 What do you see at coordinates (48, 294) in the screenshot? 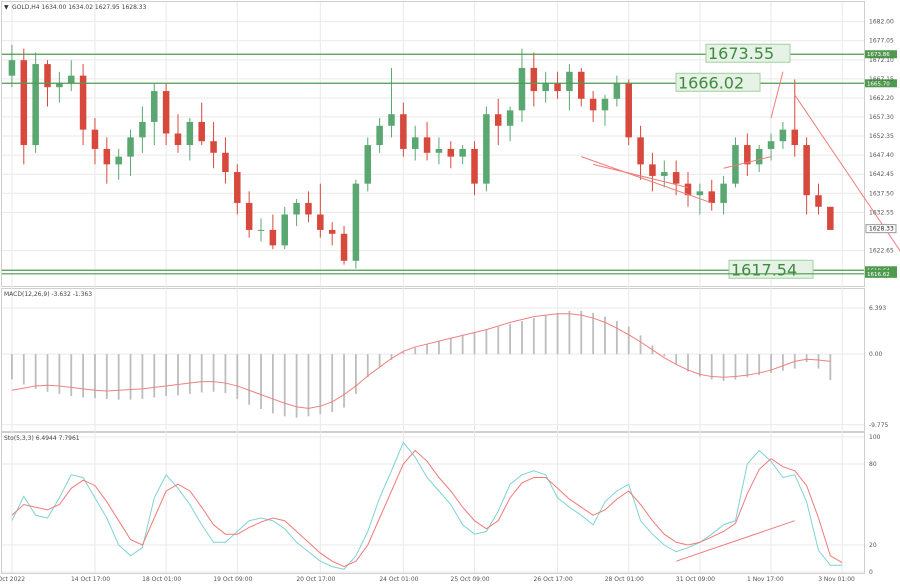
I see `macd-title: MACD(12,26,9) -3.632 -1.363` at bounding box center [48, 294].